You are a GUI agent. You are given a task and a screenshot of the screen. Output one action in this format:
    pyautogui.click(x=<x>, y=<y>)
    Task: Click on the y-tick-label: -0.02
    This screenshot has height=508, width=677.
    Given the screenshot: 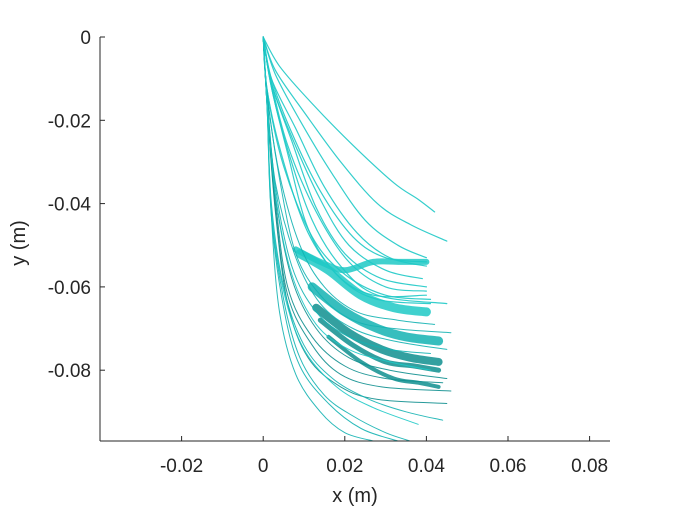 What is the action you would take?
    pyautogui.click(x=69, y=121)
    